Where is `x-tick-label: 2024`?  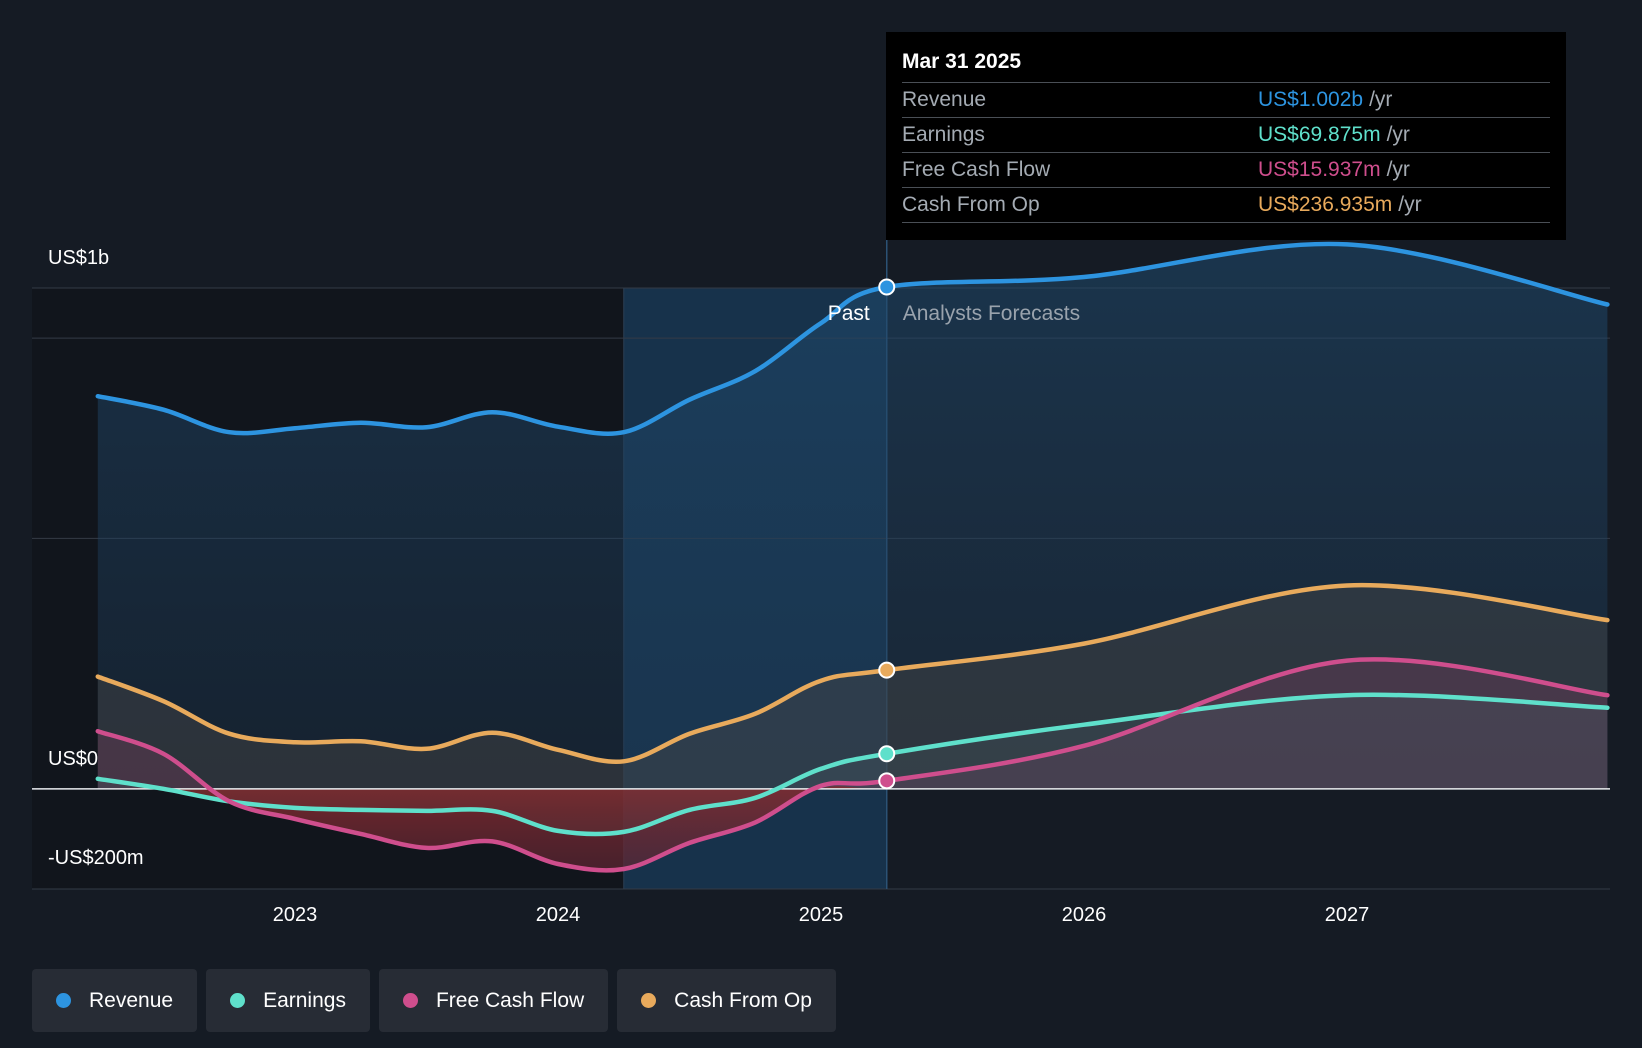
x-tick-label: 2024 is located at coordinates (558, 915).